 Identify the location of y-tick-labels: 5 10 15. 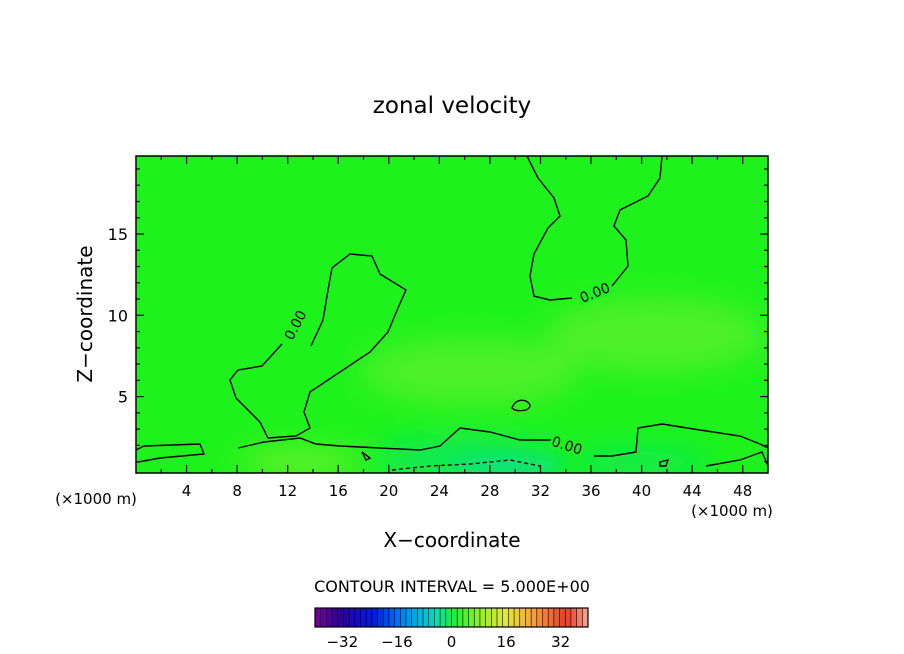
(118, 316).